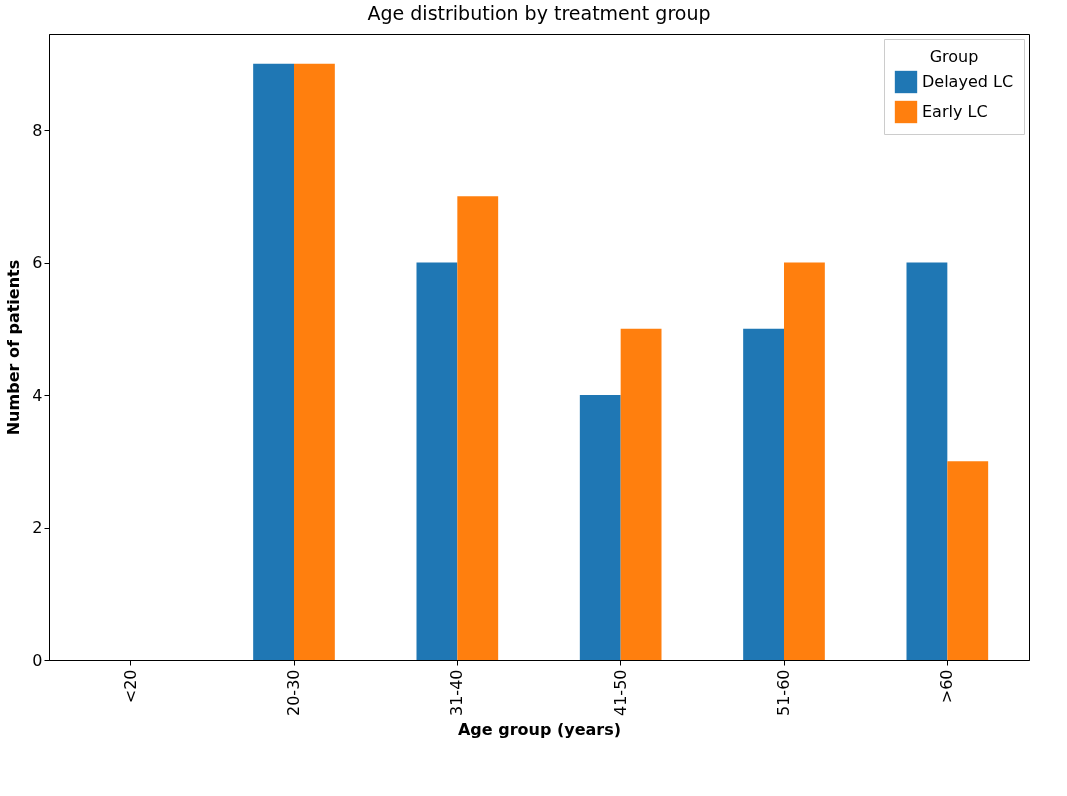 This screenshot has height=796, width=1067. Describe the element at coordinates (37, 130) in the screenshot. I see `y-tick-label: 8` at that location.